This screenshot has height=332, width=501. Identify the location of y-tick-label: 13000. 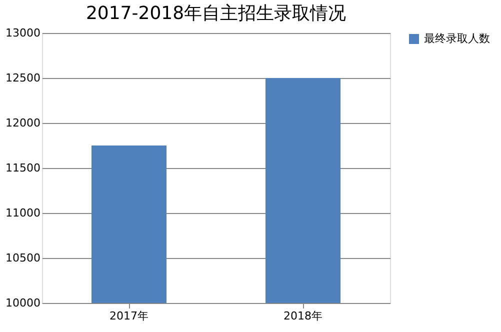
(23, 33).